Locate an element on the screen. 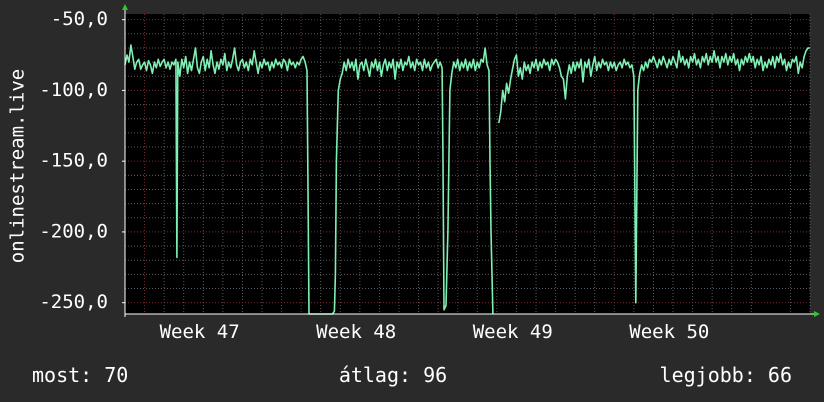 This screenshot has width=824, height=402. y-tick-label: -50,0 is located at coordinates (79, 19).